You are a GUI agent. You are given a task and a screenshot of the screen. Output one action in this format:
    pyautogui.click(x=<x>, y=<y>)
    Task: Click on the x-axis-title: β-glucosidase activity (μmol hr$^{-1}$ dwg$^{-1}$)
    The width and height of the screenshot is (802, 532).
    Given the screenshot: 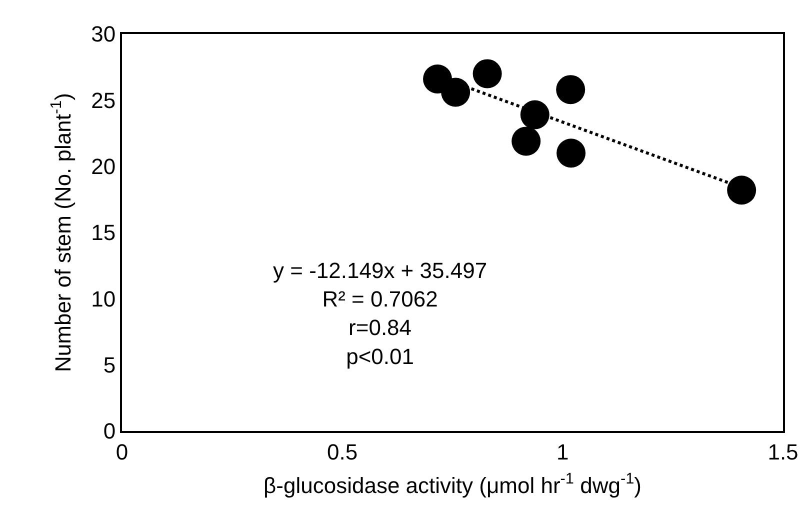 What is the action you would take?
    pyautogui.click(x=453, y=484)
    